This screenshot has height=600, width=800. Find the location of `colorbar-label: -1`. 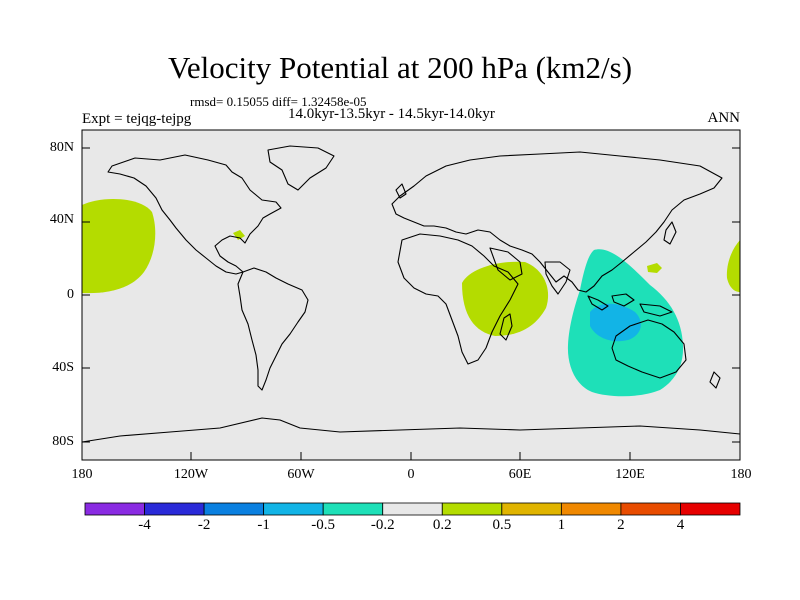

colorbar-label: -1 is located at coordinates (263, 525).